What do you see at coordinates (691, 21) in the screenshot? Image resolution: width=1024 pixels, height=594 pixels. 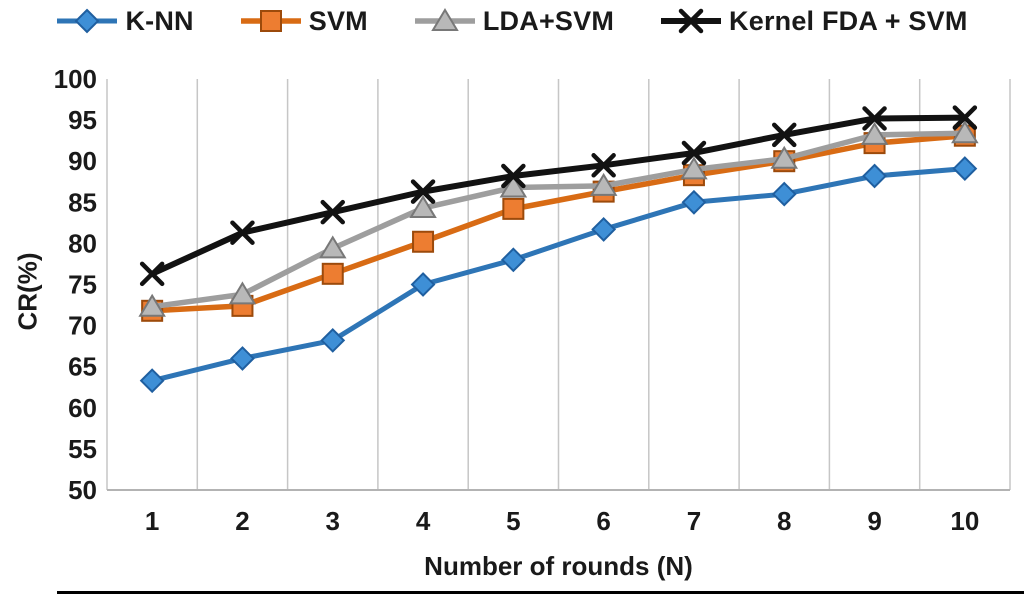 I see `x-legend-marker-icon` at bounding box center [691, 21].